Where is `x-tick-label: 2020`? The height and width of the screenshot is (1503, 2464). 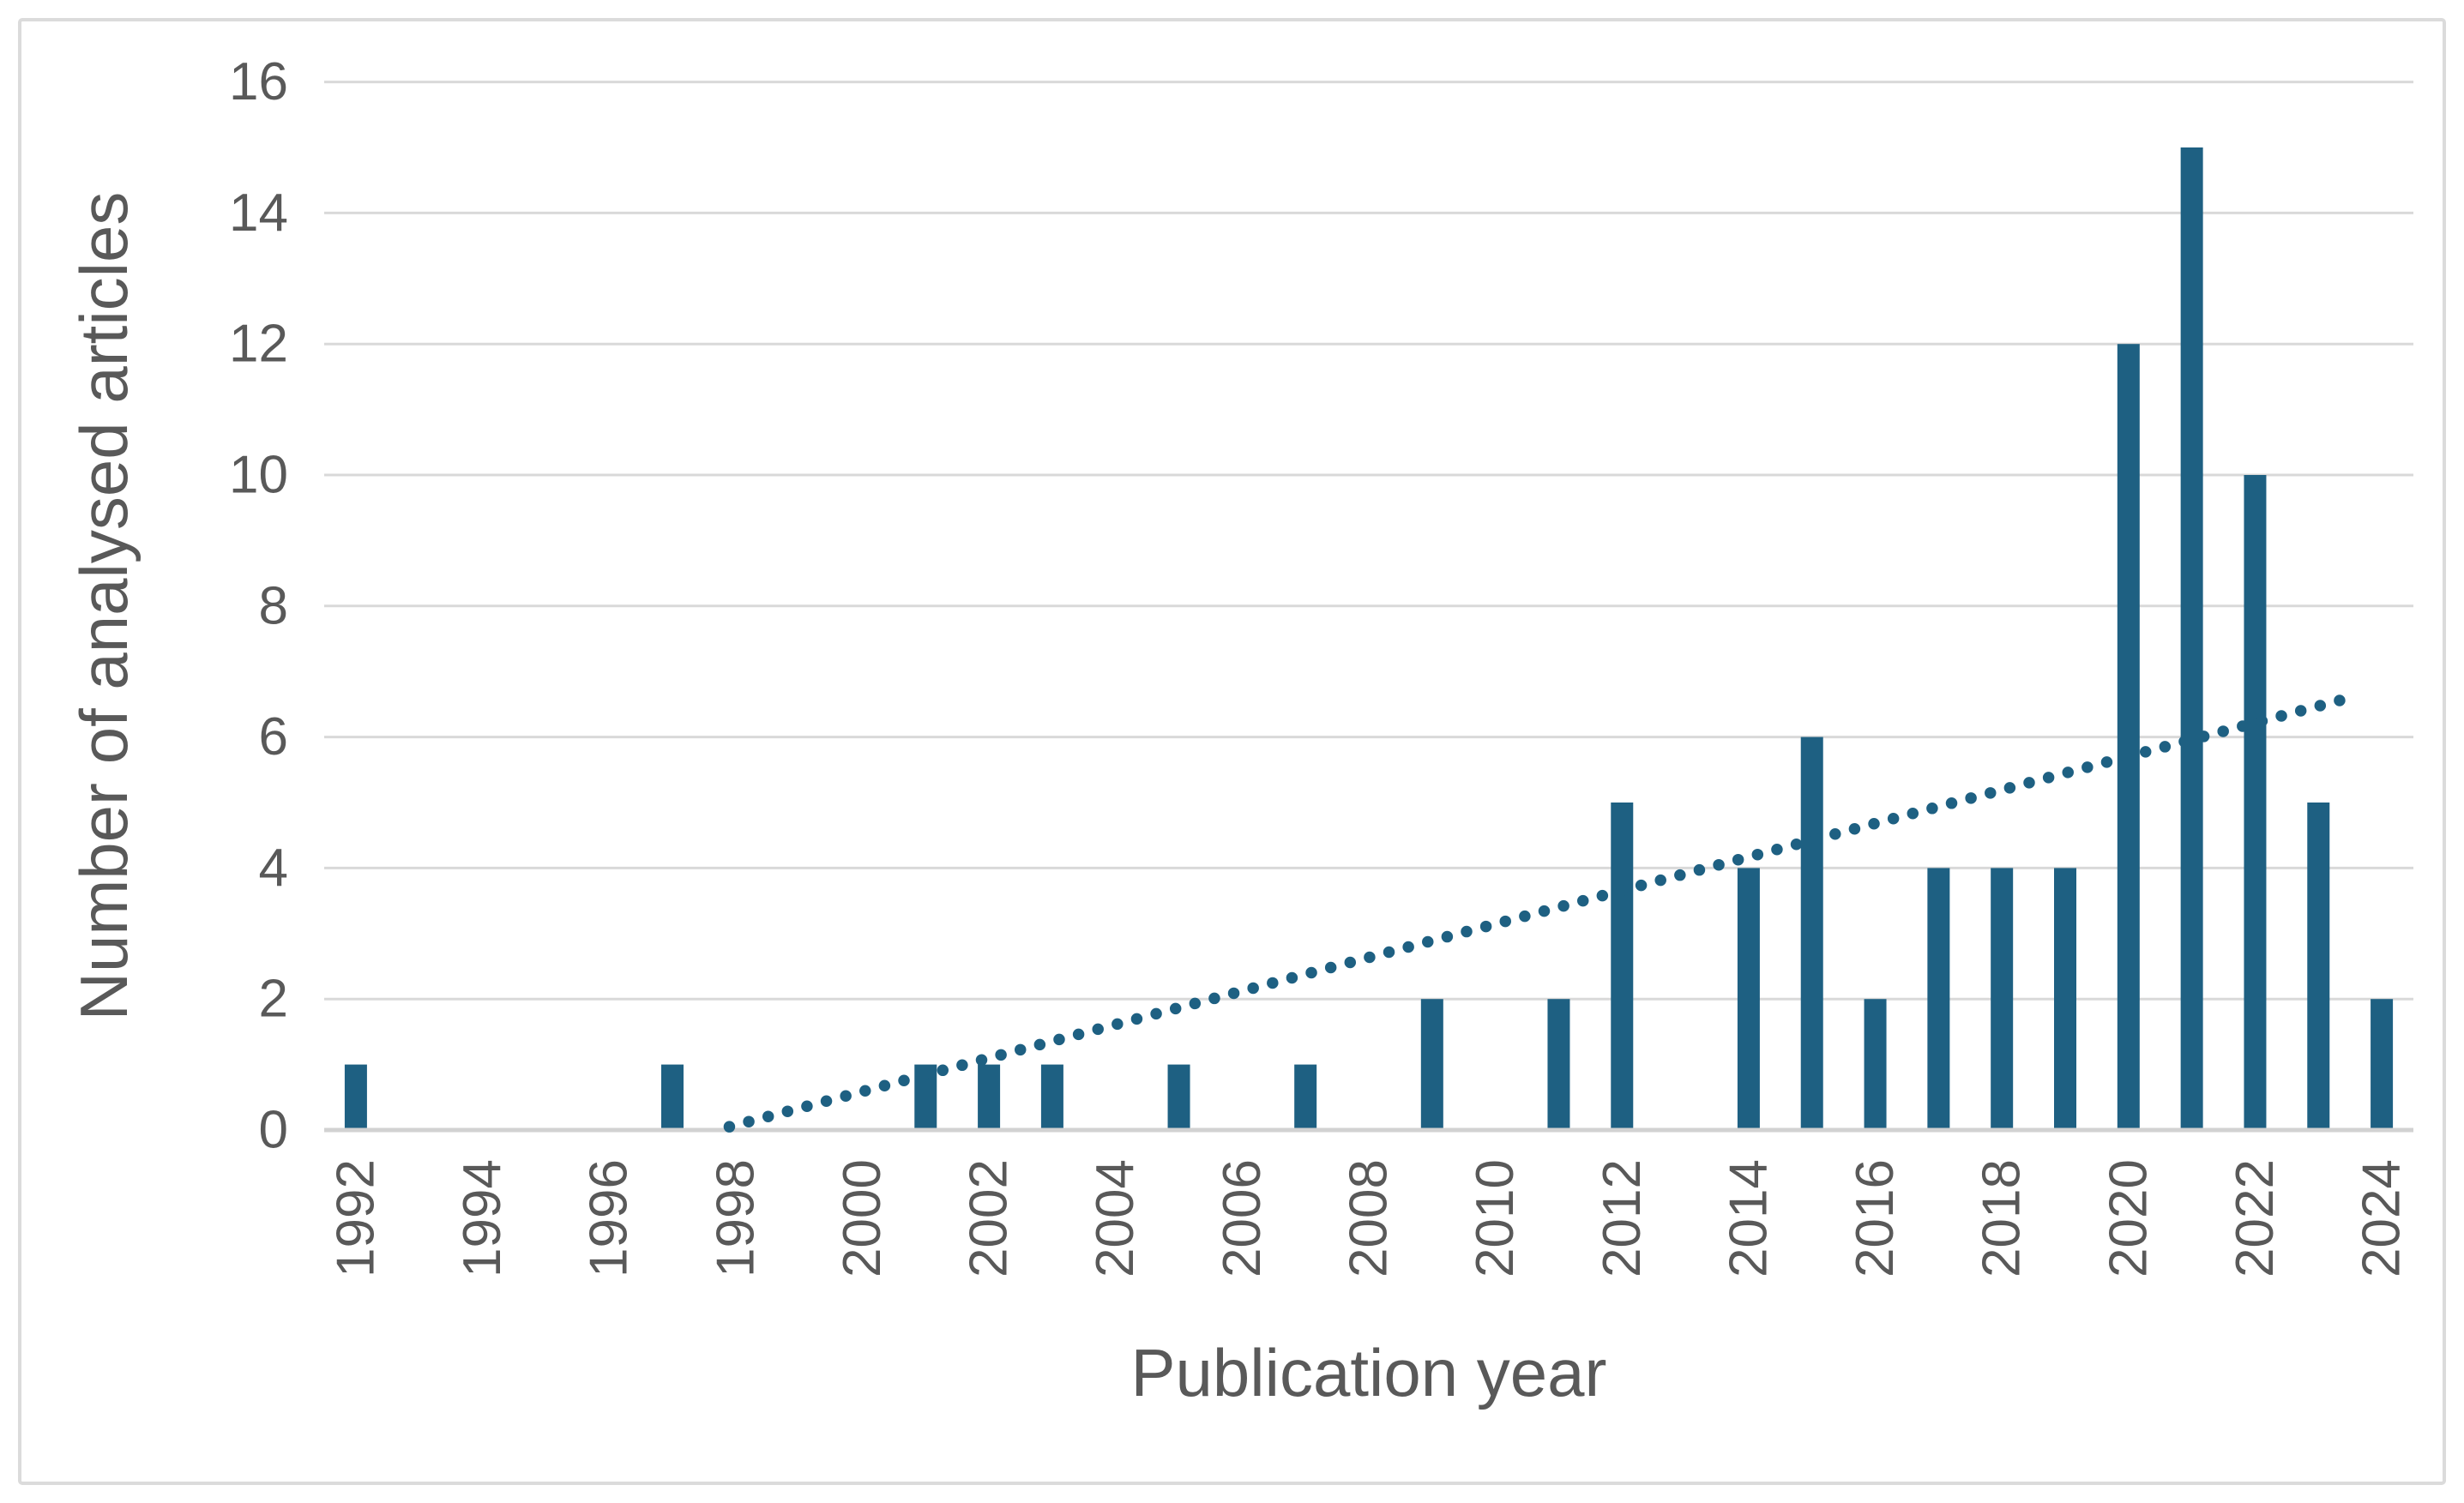 x-tick-label: 2020 is located at coordinates (2128, 1218).